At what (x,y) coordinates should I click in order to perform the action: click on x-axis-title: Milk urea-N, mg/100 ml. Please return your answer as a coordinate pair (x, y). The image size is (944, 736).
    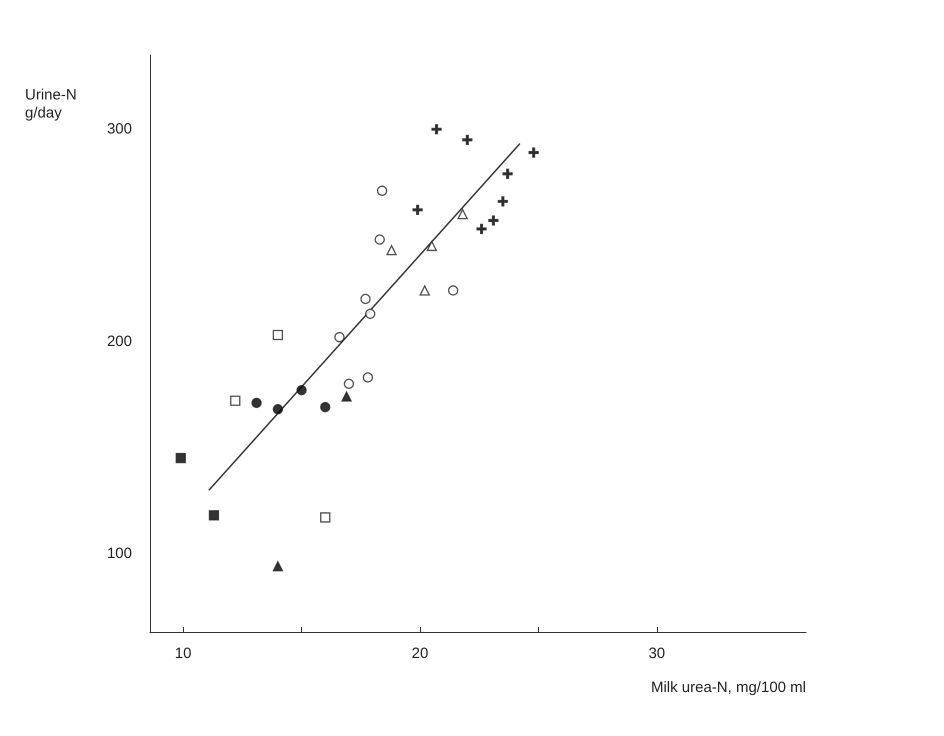
    Looking at the image, I should click on (728, 687).